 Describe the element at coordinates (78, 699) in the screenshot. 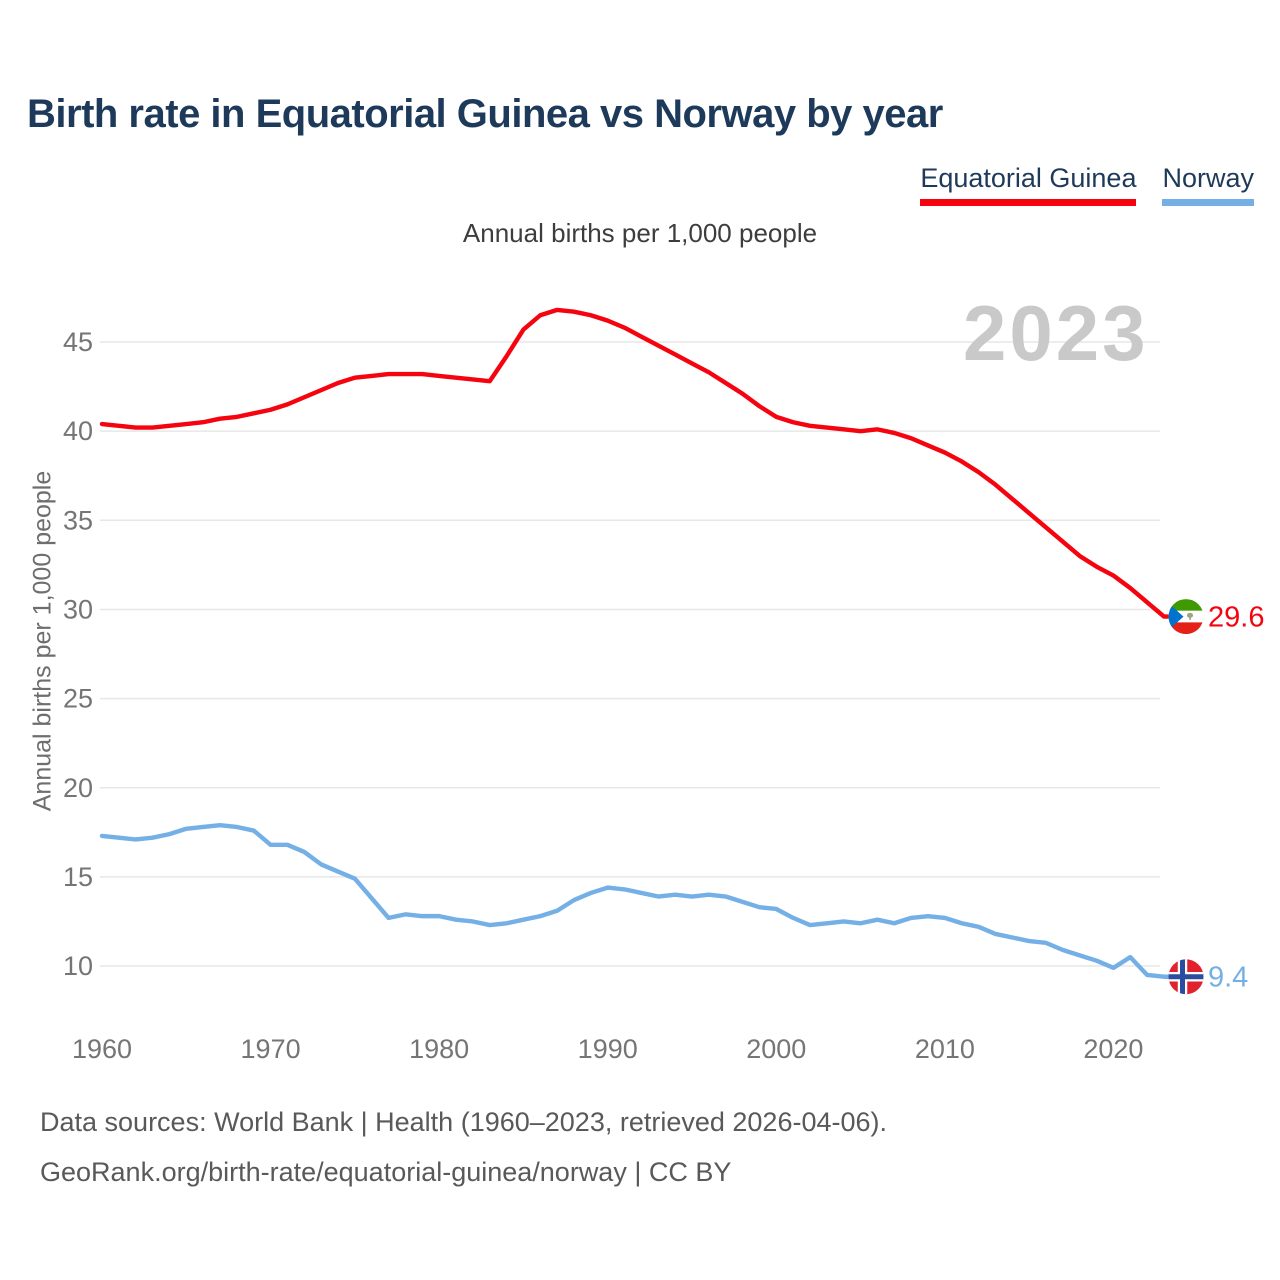

I see `y-tick-label: 25` at that location.